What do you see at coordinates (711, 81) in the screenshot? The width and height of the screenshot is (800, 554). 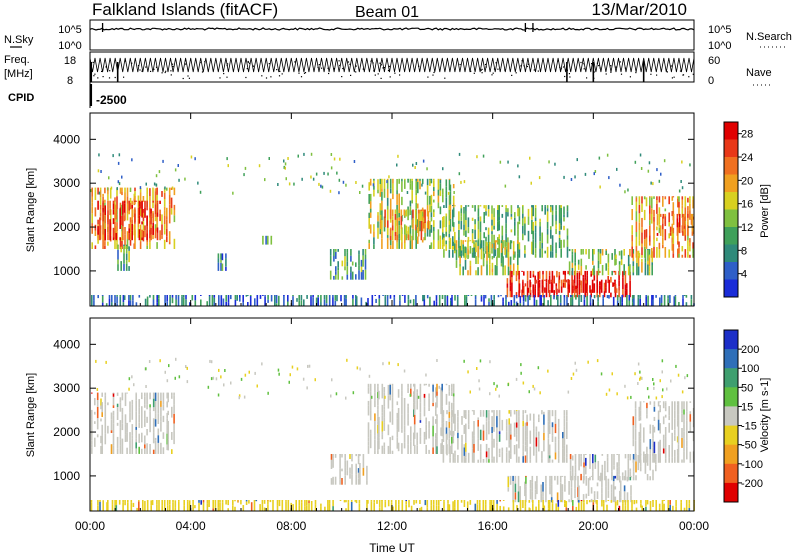 I see `nave-tick-bottom: 0` at bounding box center [711, 81].